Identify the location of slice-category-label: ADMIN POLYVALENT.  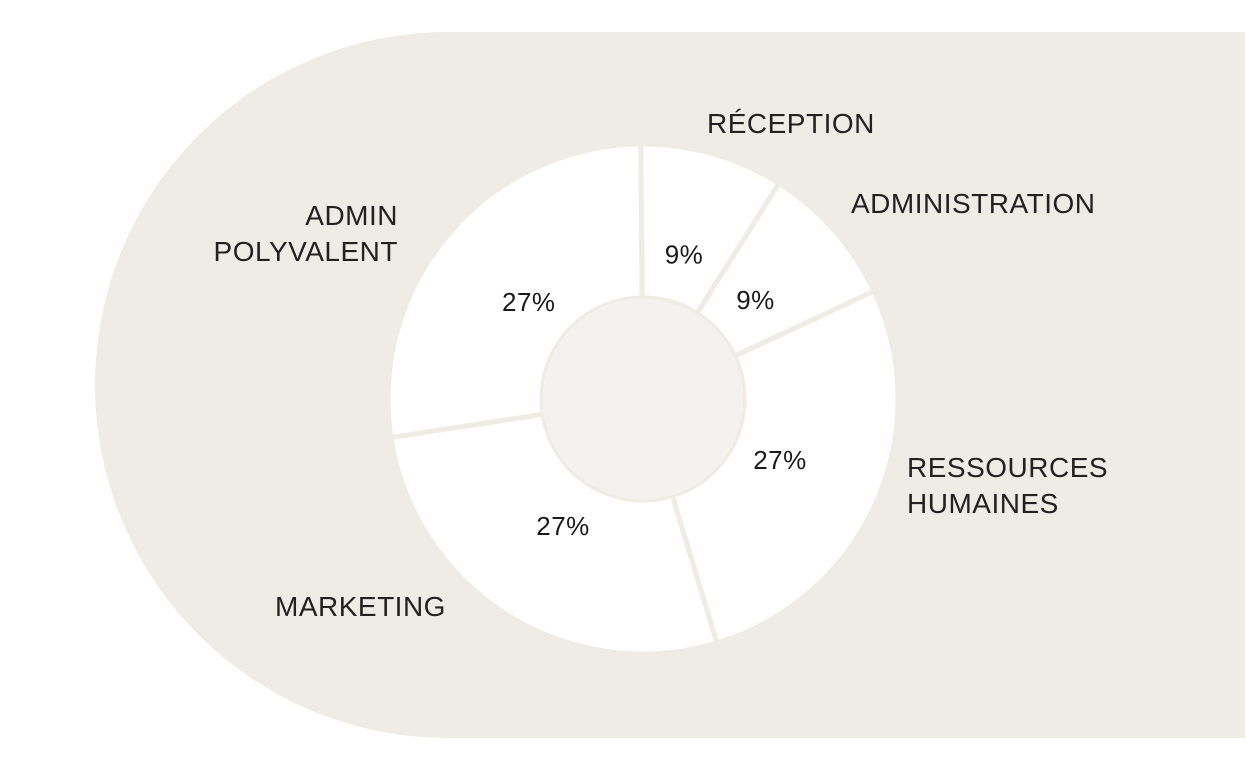
(199, 234).